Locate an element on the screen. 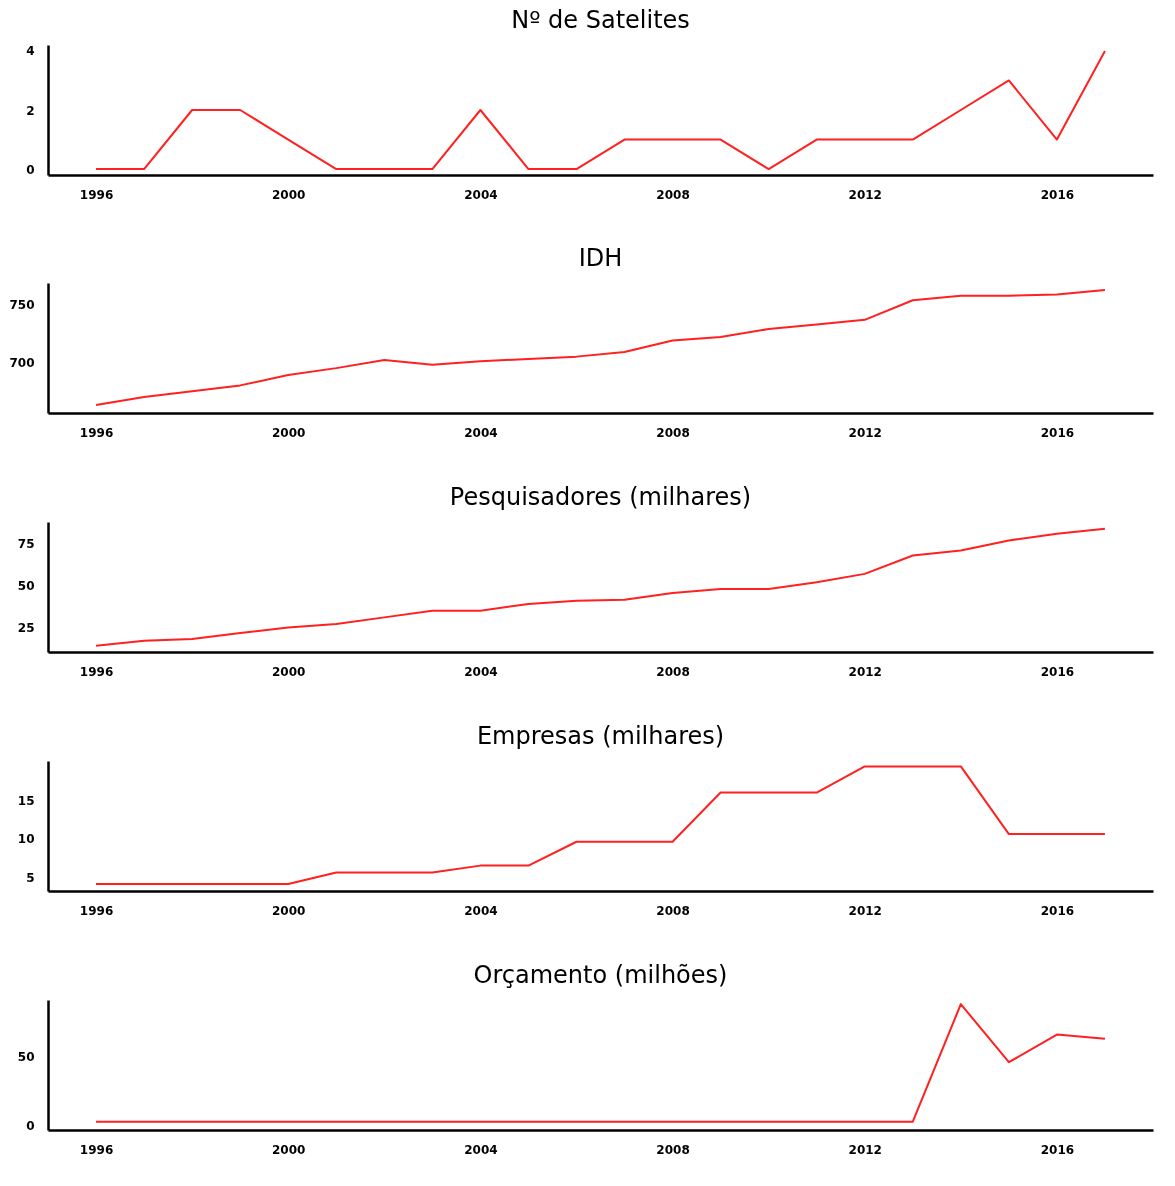 The width and height of the screenshot is (1175, 1186). y-tick-label: 25 is located at coordinates (26, 627).